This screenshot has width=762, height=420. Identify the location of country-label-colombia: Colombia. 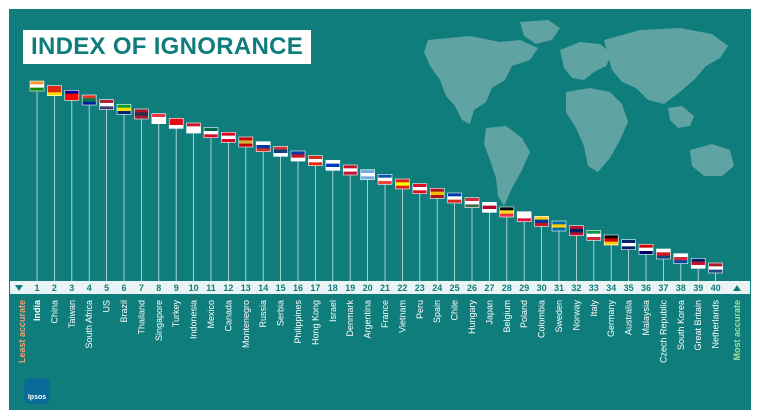
(542, 319).